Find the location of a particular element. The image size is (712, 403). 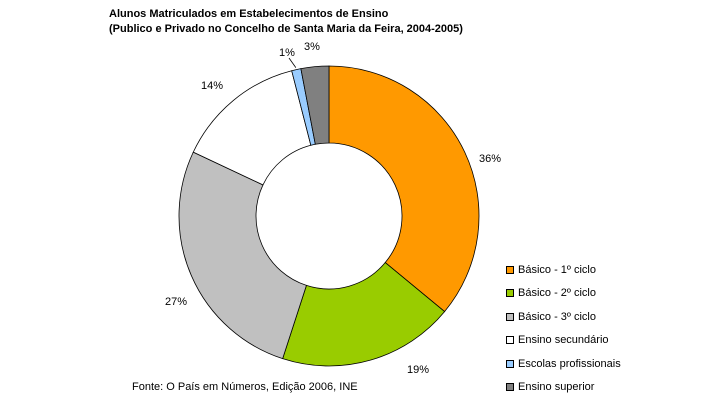

legend-item-1: Básico - 1º ciclo is located at coordinates (563, 270).